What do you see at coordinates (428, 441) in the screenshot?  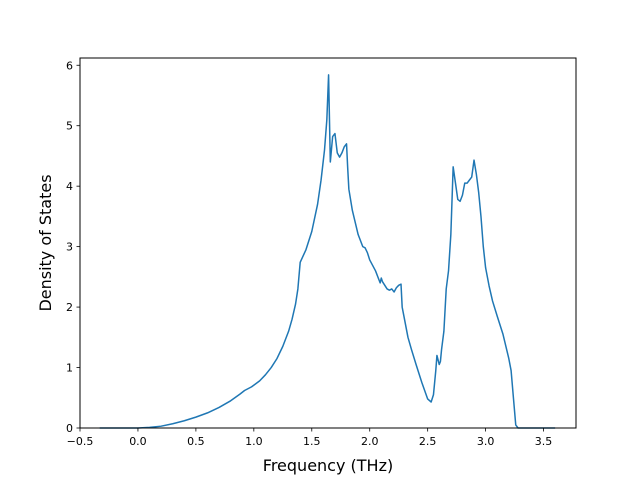 I see `x-tick-label: 2.5` at bounding box center [428, 441].